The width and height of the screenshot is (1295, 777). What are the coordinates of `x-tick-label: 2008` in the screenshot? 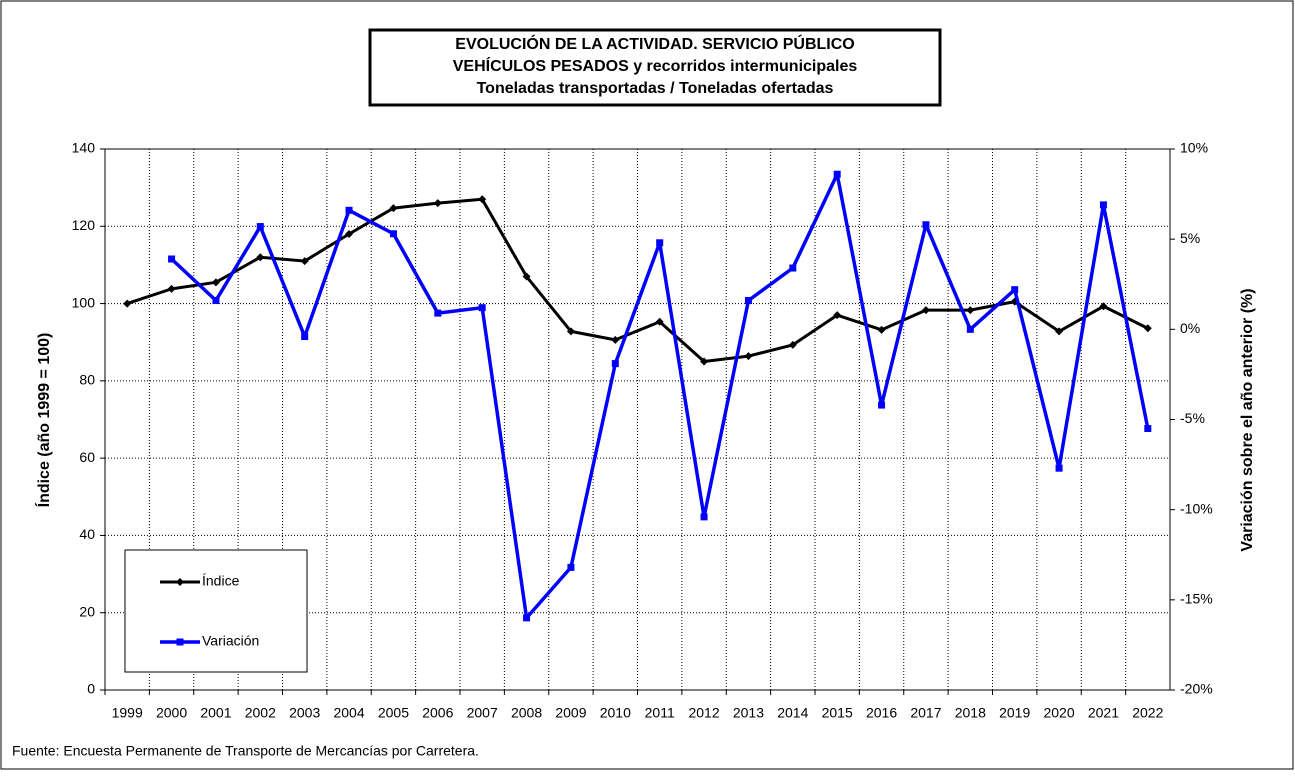 It's located at (526, 713).